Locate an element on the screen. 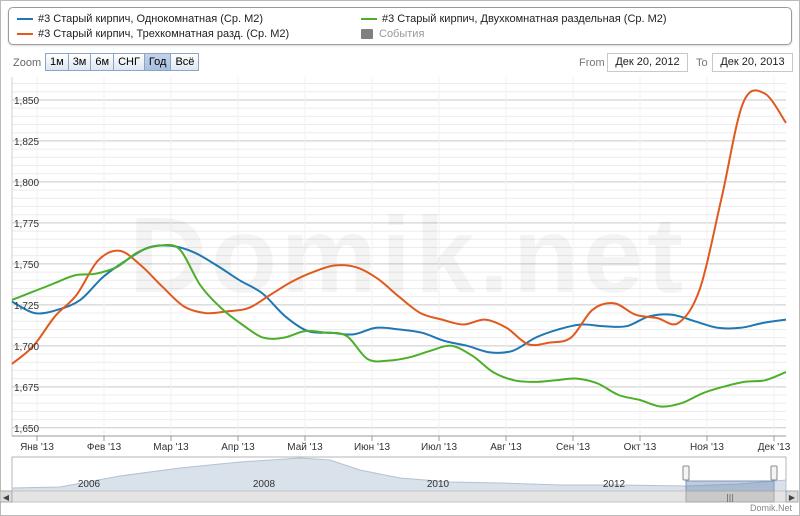  navigator-year-labels: 2006 2008 2010 2012 is located at coordinates (352, 484).